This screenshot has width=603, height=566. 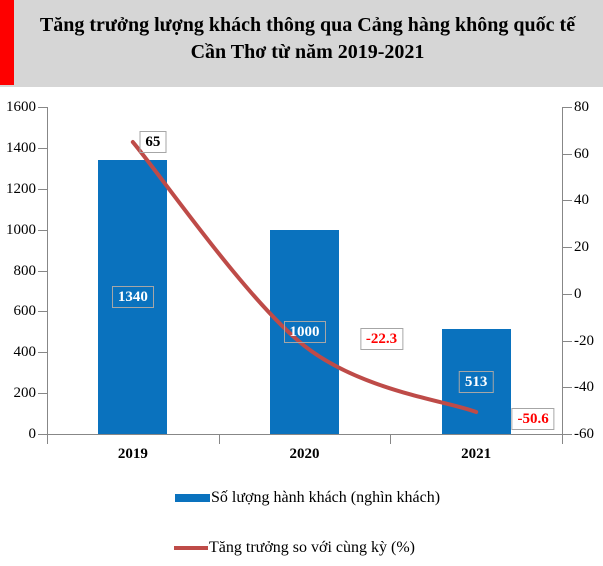 I want to click on right-axis-tick-label: -60, so click(x=584, y=434).